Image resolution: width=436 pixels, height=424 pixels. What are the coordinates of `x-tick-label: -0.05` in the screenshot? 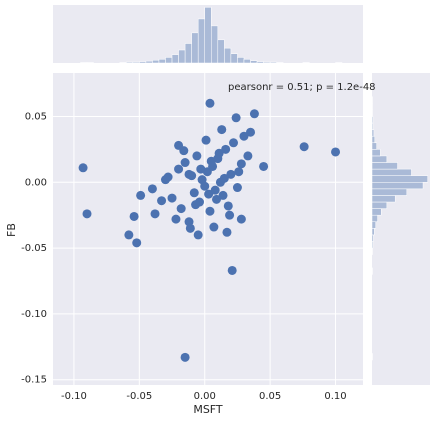 It's located at (139, 396).